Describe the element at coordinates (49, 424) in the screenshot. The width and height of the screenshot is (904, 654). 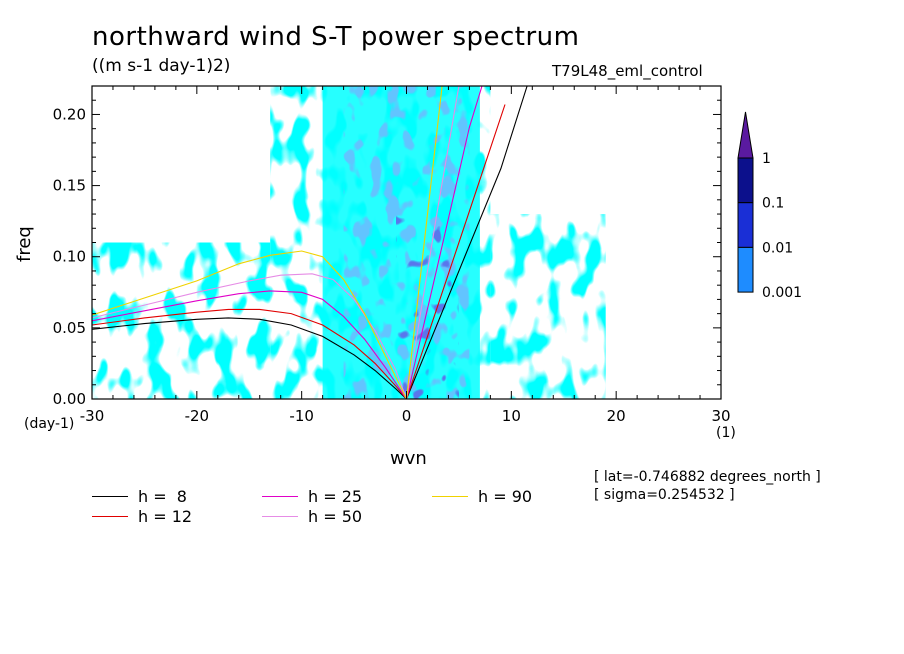
I see `y-axis-unit: (day-1)` at that location.